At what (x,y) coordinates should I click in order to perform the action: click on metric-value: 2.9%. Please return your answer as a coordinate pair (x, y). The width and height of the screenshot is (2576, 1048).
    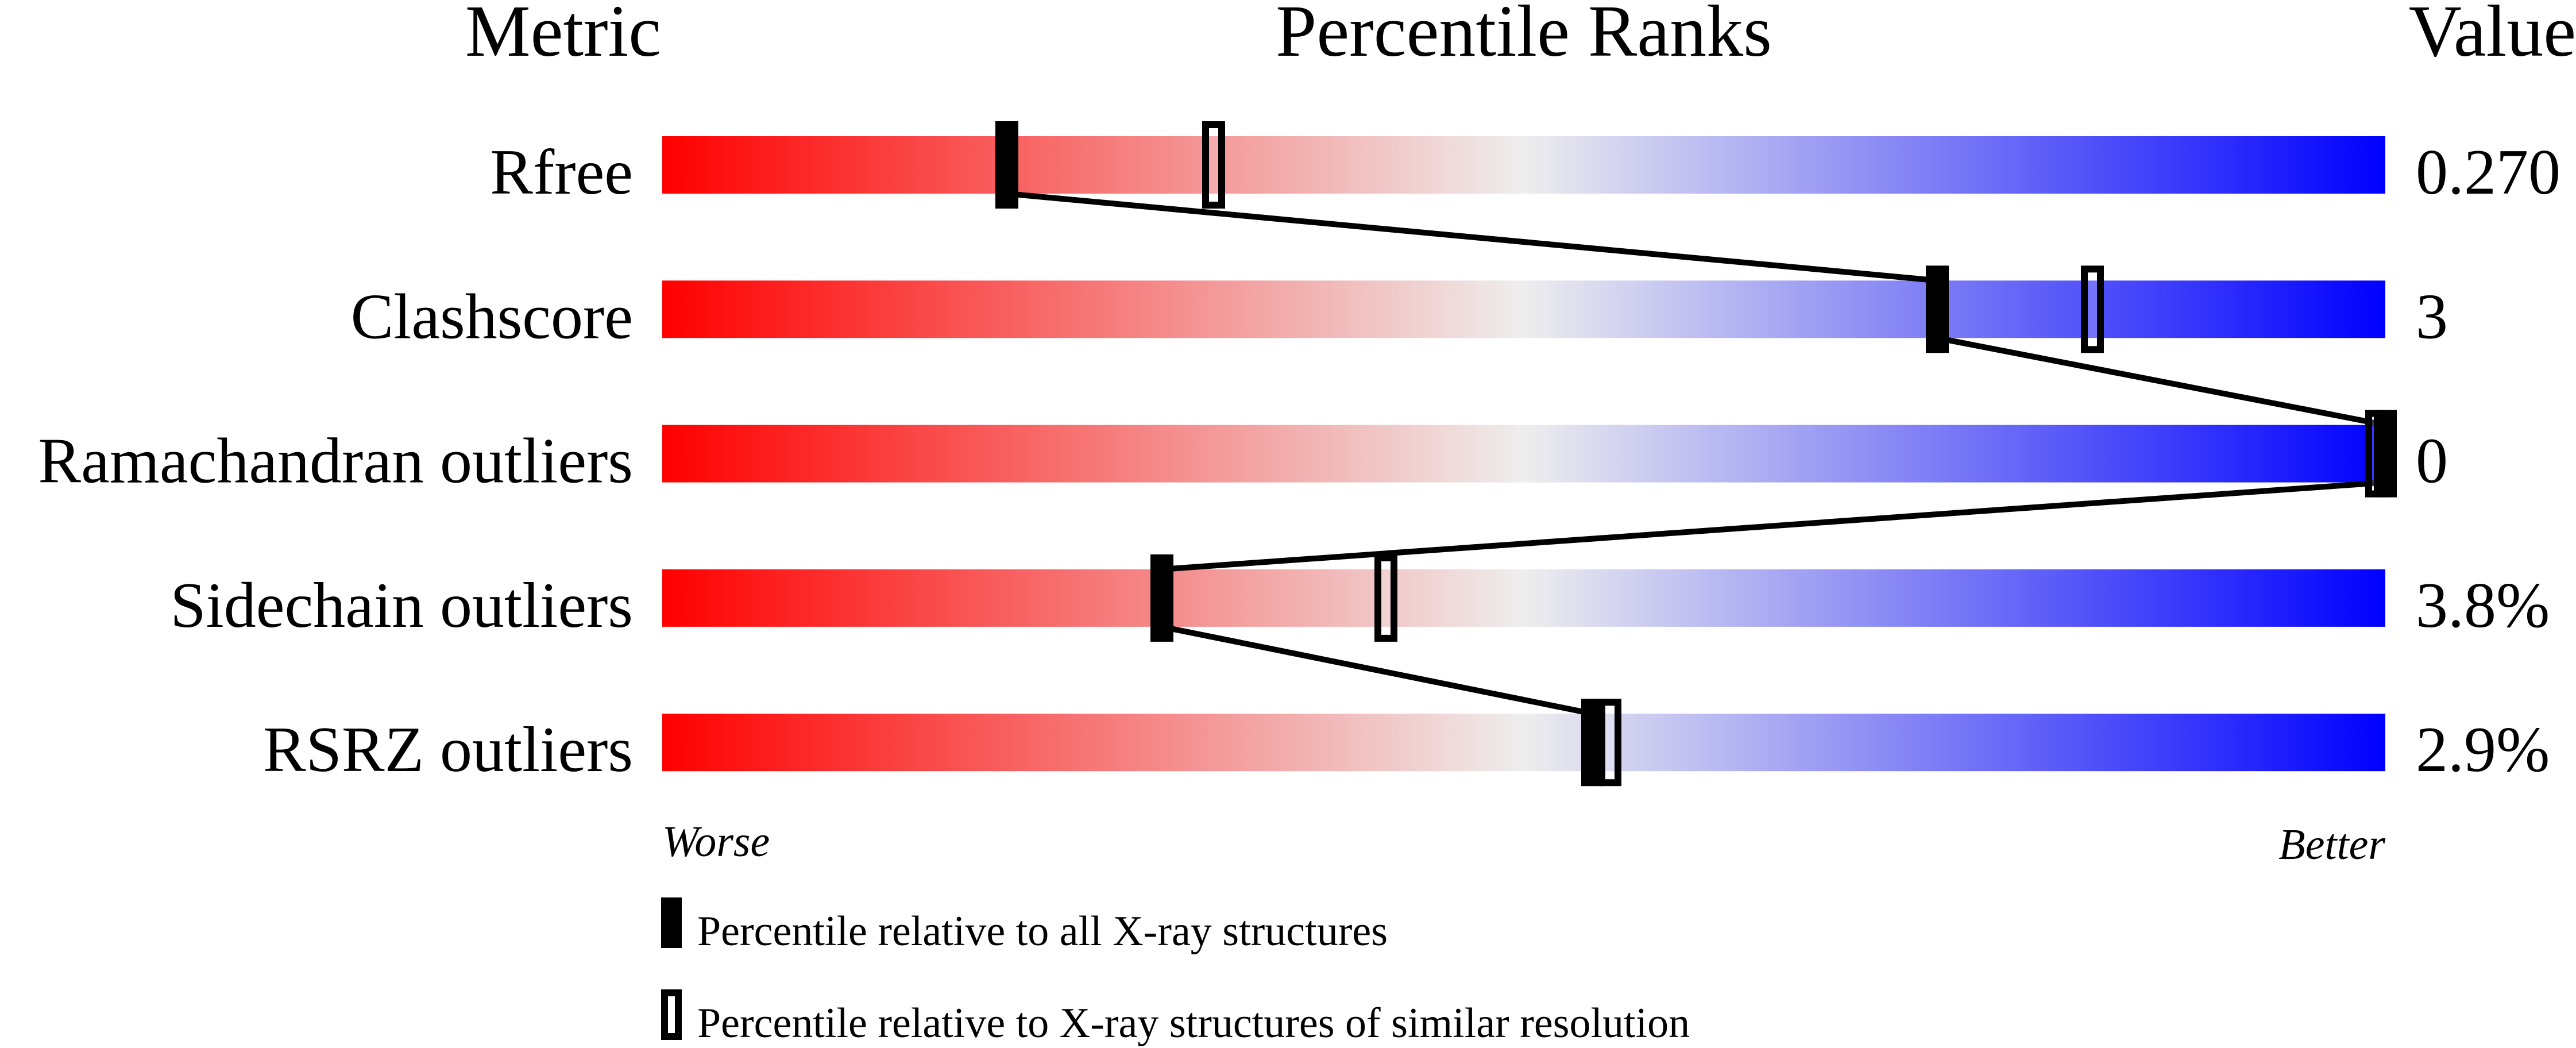
    Looking at the image, I should click on (2483, 749).